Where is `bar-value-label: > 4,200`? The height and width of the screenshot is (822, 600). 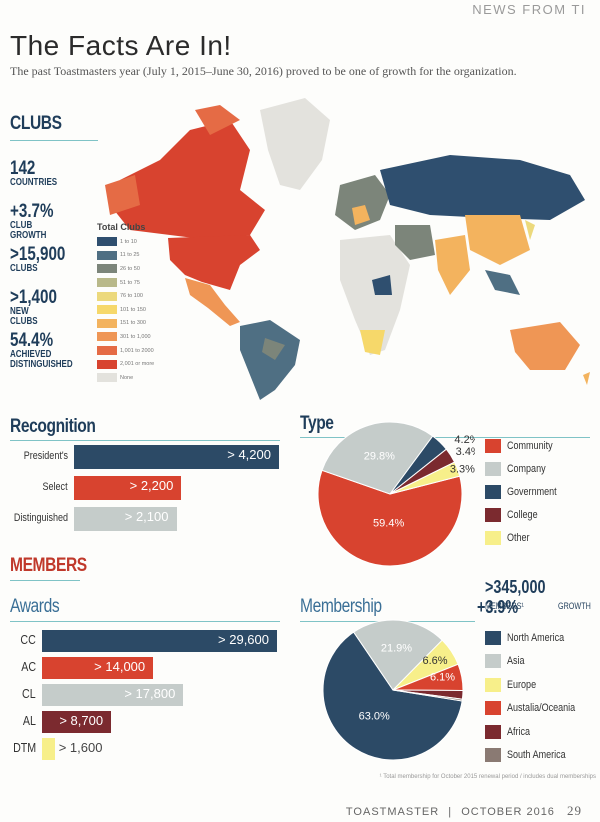
bar-value-label: > 4,200 is located at coordinates (249, 454).